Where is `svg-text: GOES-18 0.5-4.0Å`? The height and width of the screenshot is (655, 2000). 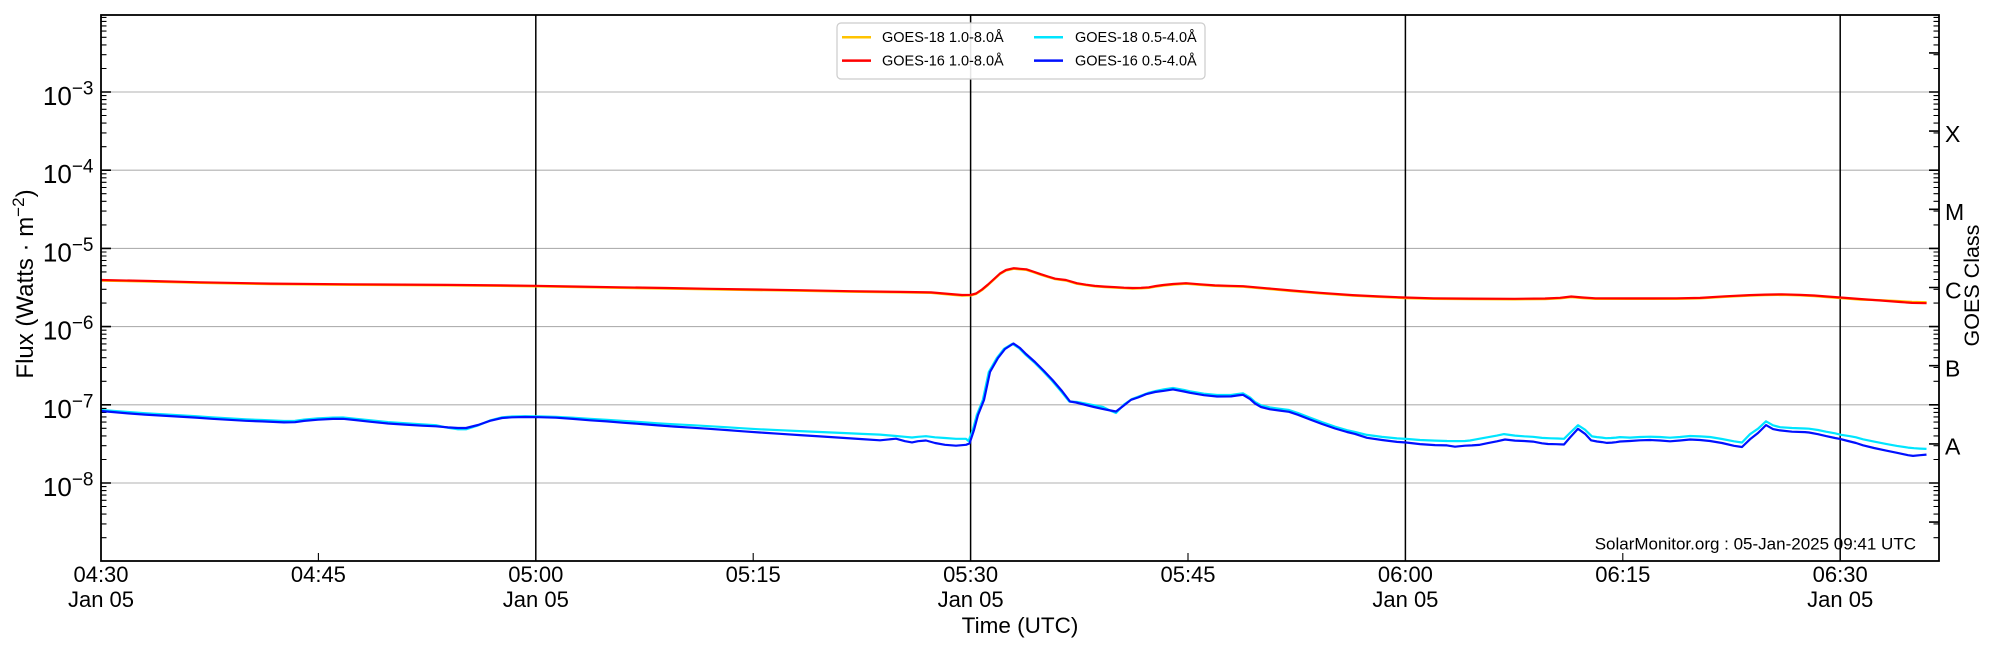
svg-text: GOES-18 0.5-4.0Å is located at coordinates (1136, 37).